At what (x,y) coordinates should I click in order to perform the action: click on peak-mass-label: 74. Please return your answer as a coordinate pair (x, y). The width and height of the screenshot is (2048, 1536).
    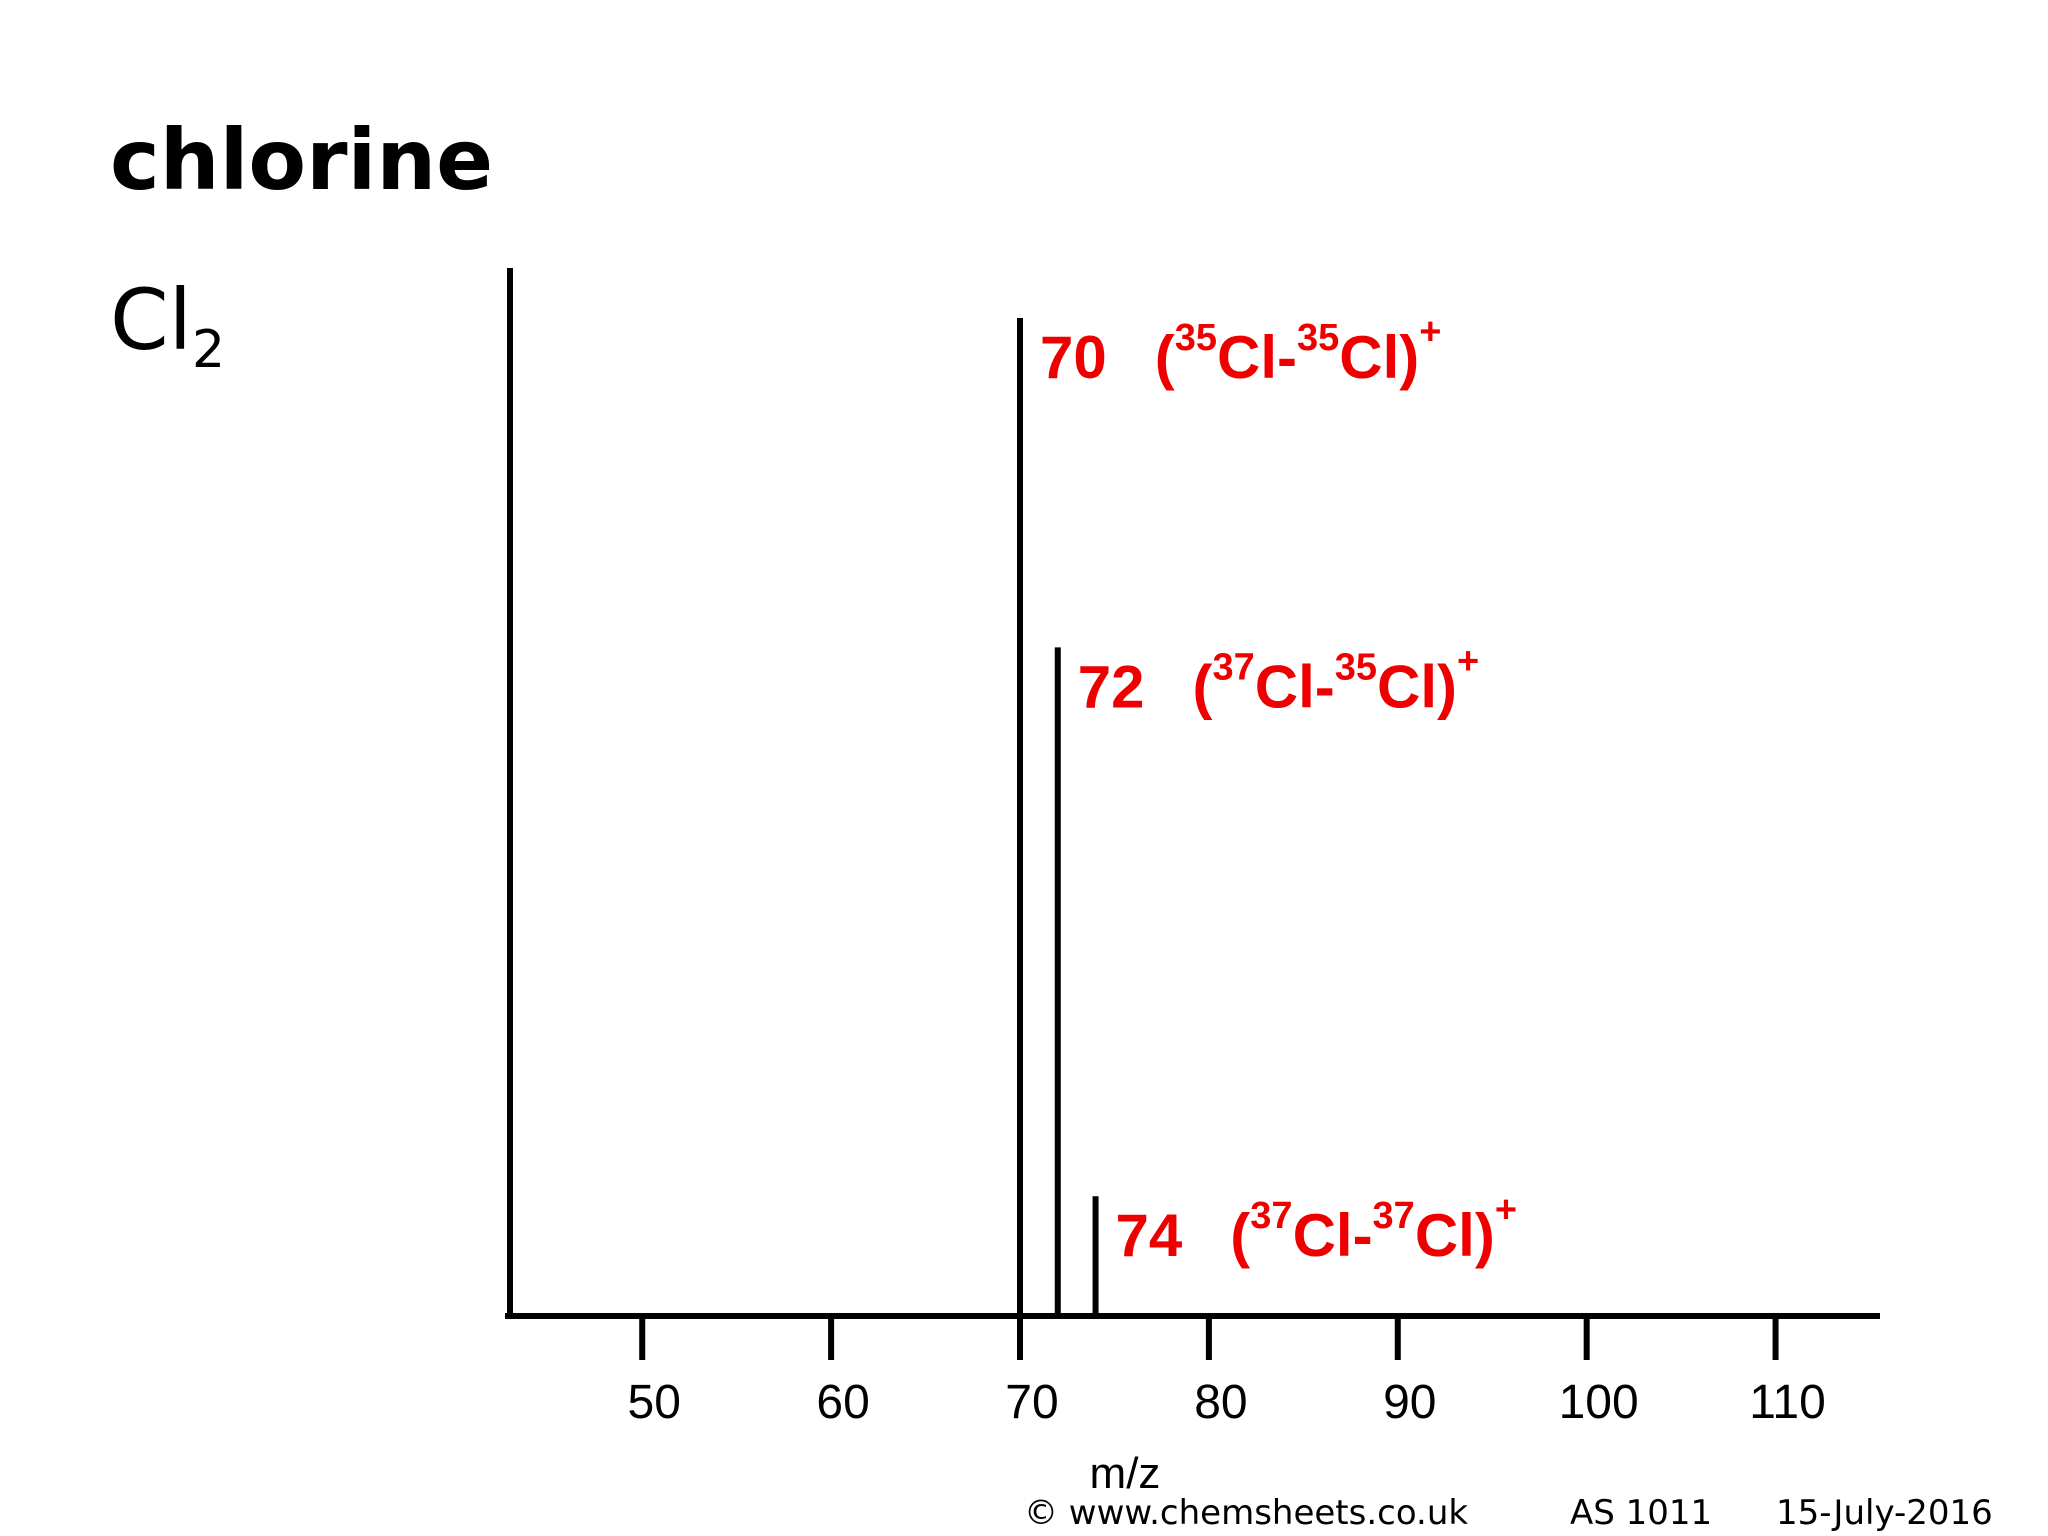
    Looking at the image, I should click on (1149, 1235).